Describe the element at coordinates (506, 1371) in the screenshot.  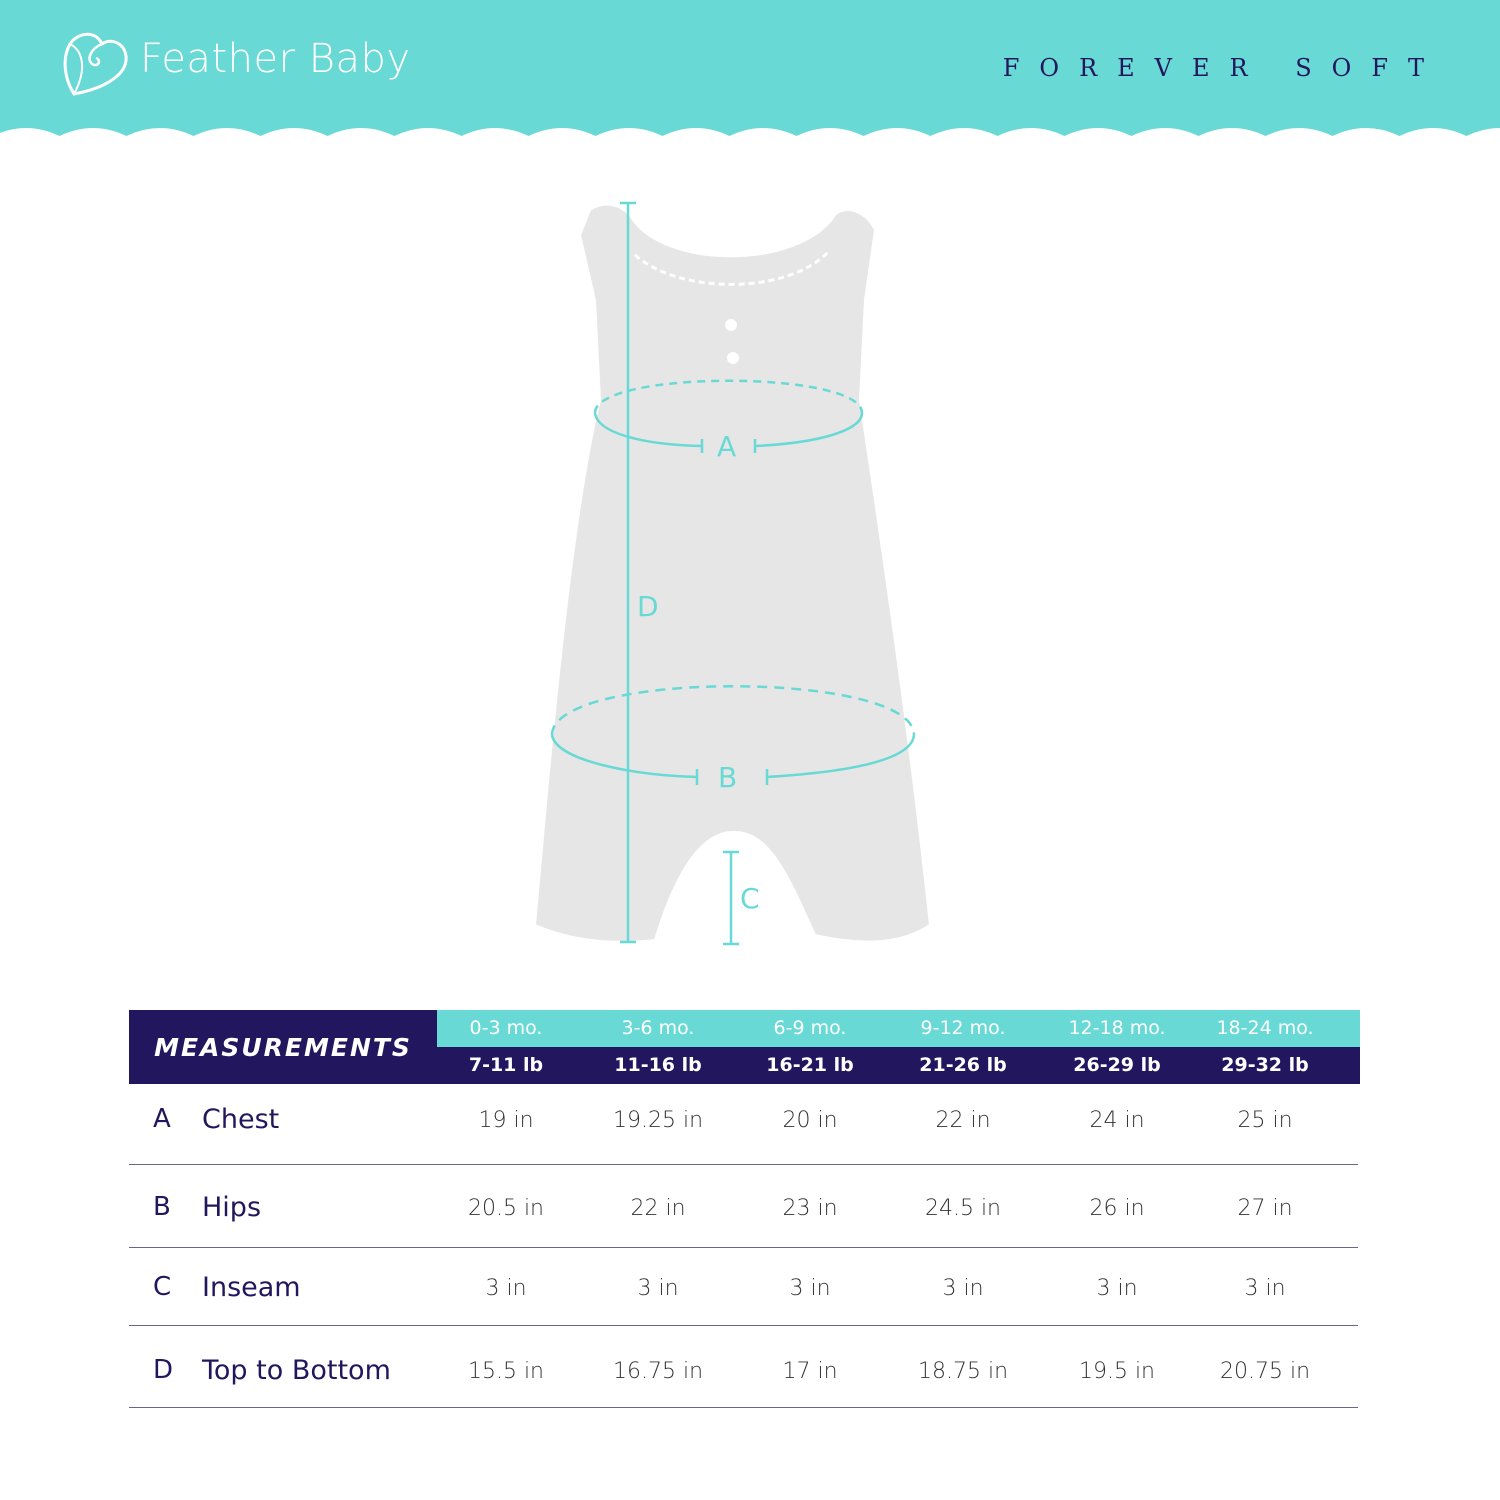
I see `measurement-value: 15.5 in` at that location.